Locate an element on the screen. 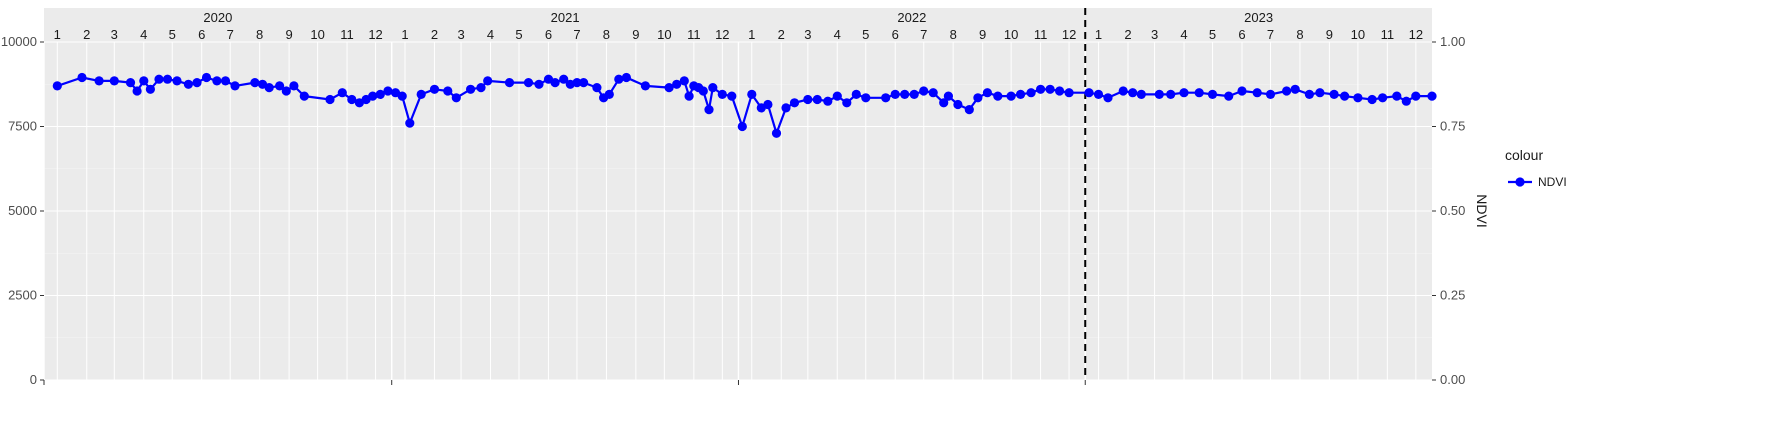 This screenshot has width=1773, height=442. y-tick-label-right: 1.00 is located at coordinates (1452, 41).